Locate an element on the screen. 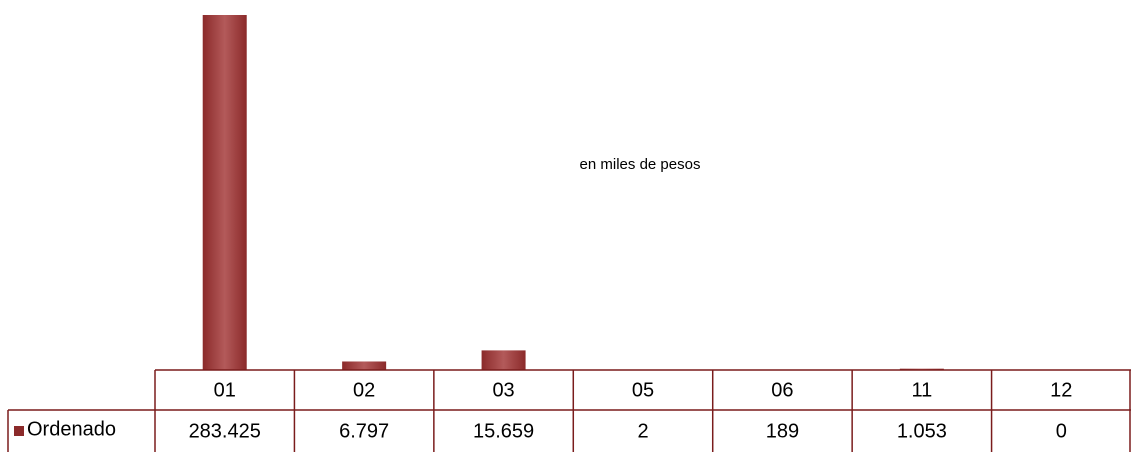 The width and height of the screenshot is (1131, 453). chart-subtitle: en miles de pesos is located at coordinates (640, 164).